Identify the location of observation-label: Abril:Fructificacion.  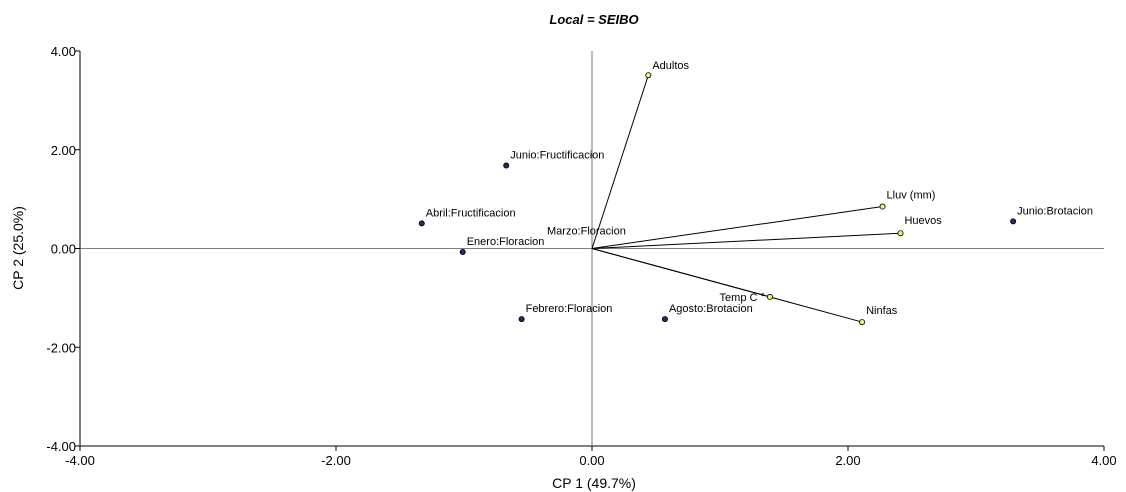
(471, 213).